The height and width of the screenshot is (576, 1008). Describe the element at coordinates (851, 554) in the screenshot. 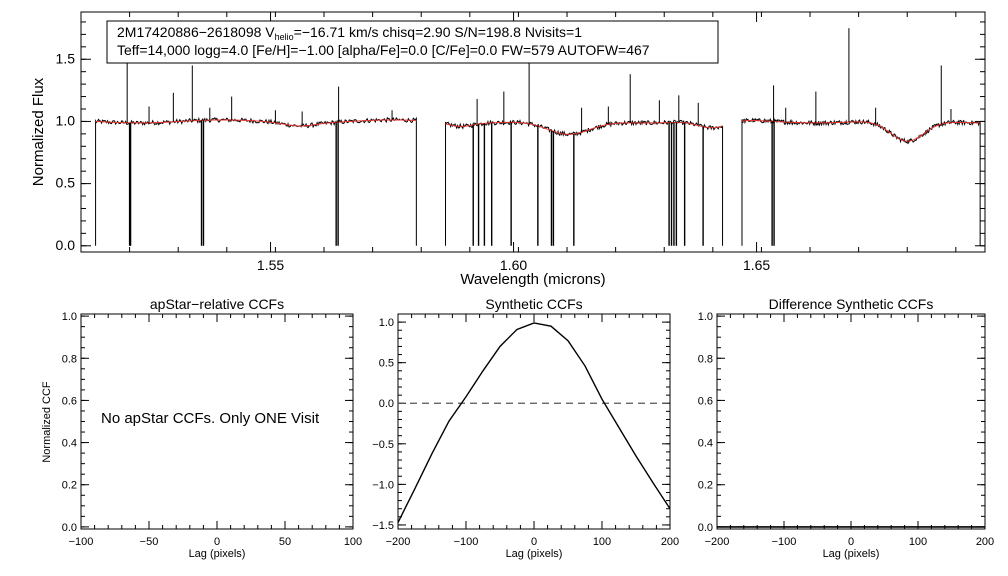

I see `difference-ccf-x-axis-label: Lag (pixels)` at that location.